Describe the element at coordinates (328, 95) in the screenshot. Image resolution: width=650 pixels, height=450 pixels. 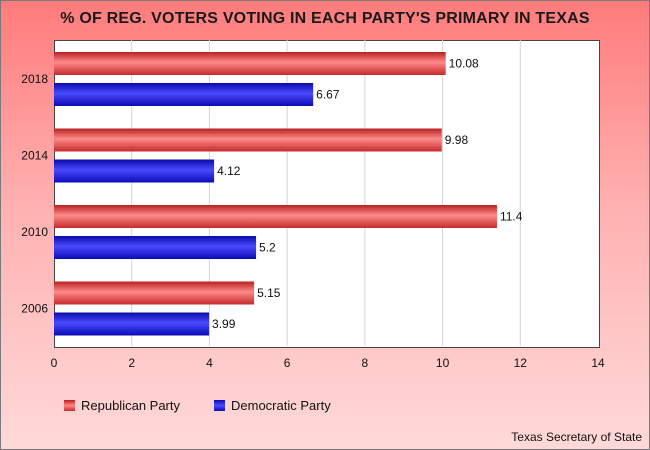
I see `data-label: 6.67` at that location.